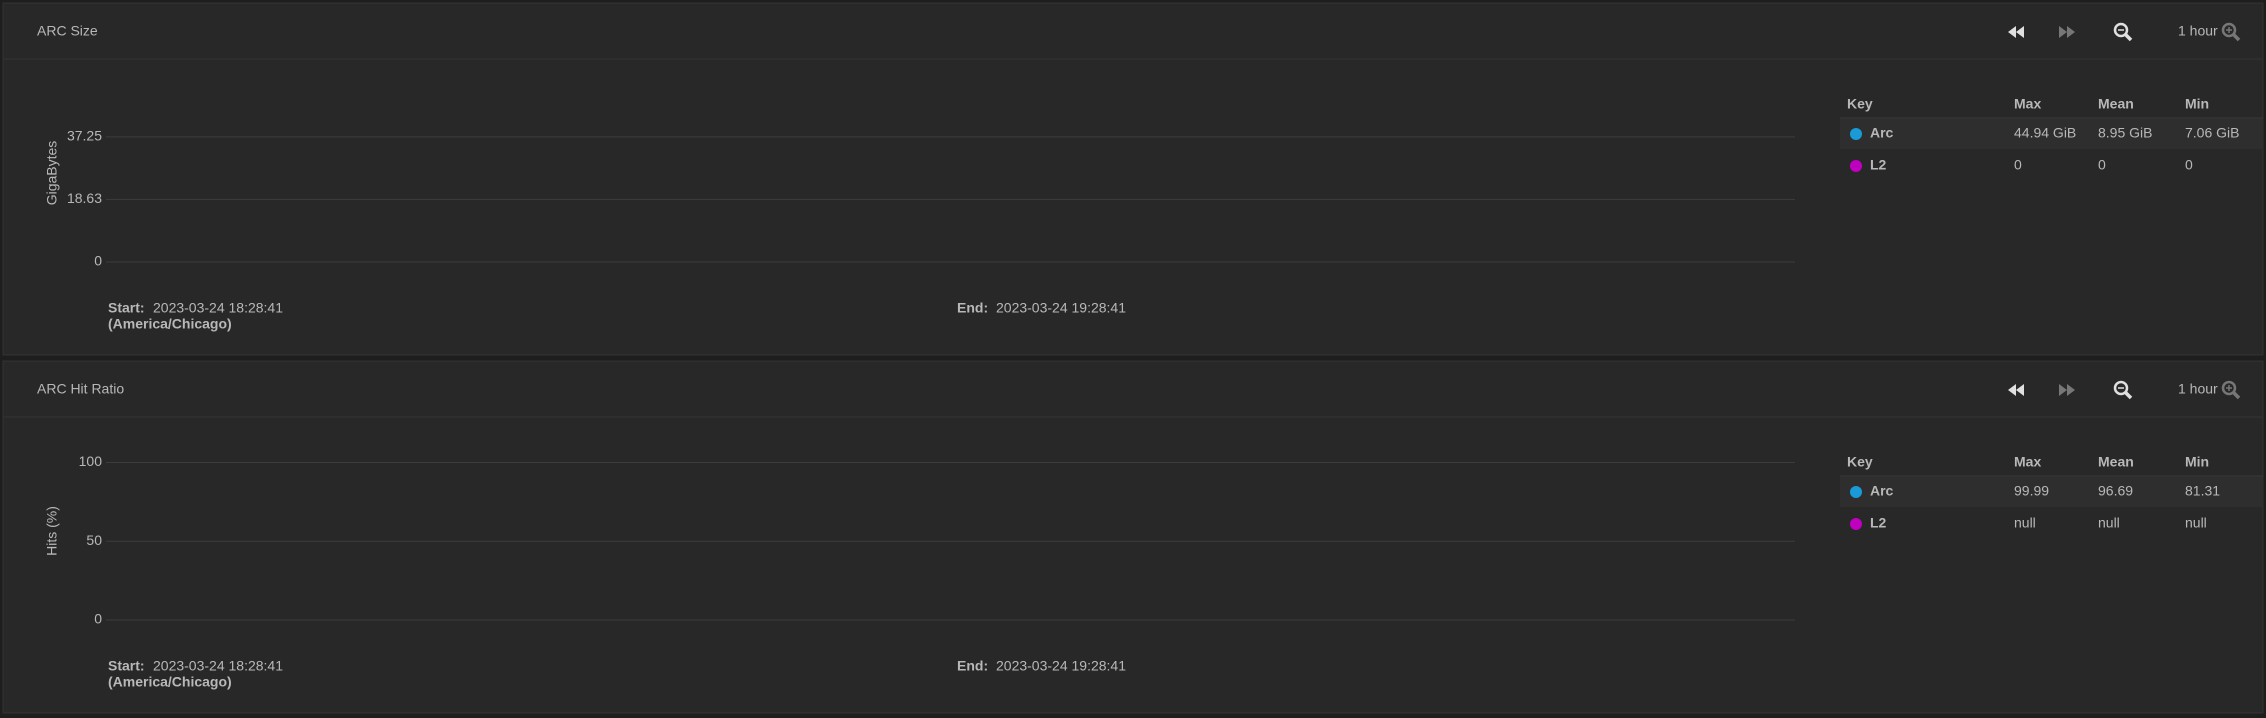 The height and width of the screenshot is (718, 2266). Describe the element at coordinates (94, 540) in the screenshot. I see `y-tick-label: 50` at that location.